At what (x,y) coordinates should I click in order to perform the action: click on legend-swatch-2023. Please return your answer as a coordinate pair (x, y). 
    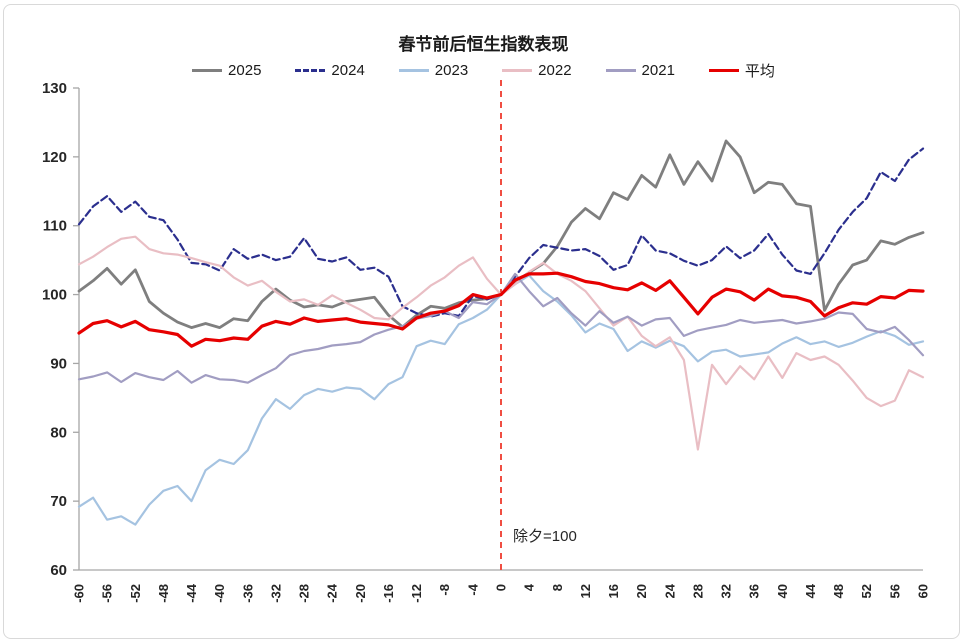
    Looking at the image, I should click on (413, 70).